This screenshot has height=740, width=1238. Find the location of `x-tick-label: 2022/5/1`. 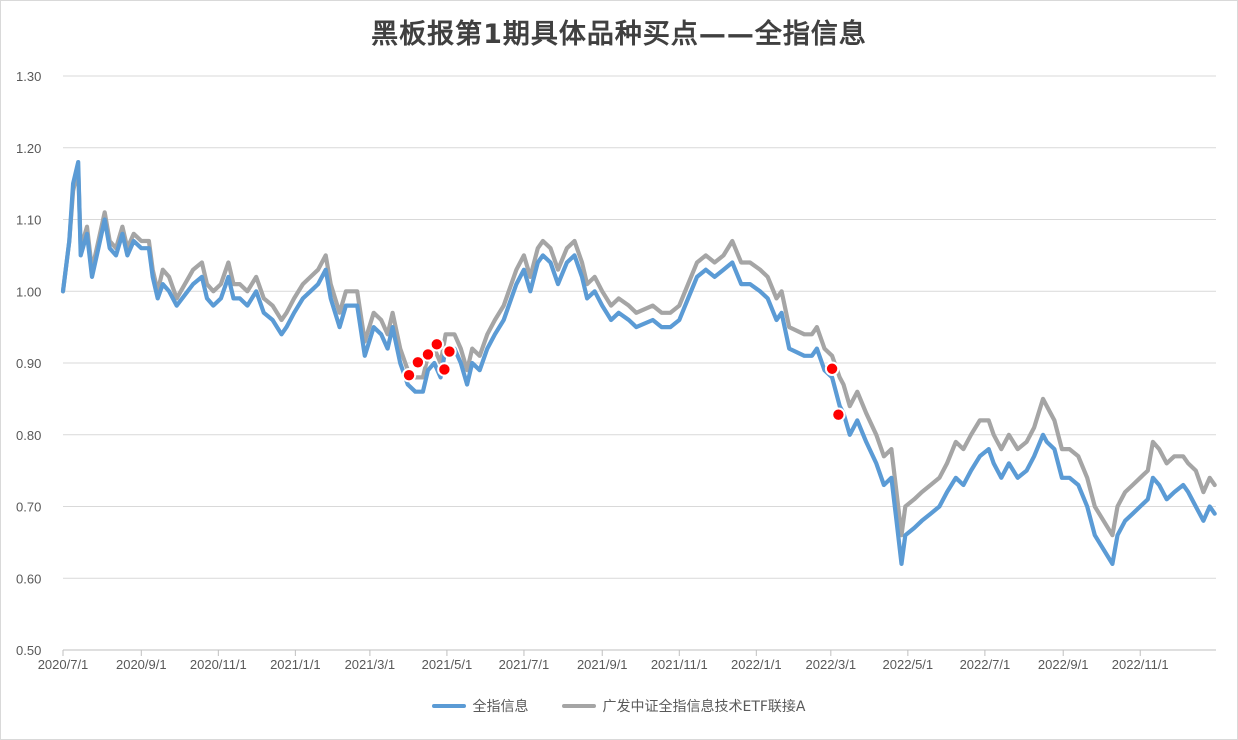

x-tick-label: 2022/5/1 is located at coordinates (908, 664).